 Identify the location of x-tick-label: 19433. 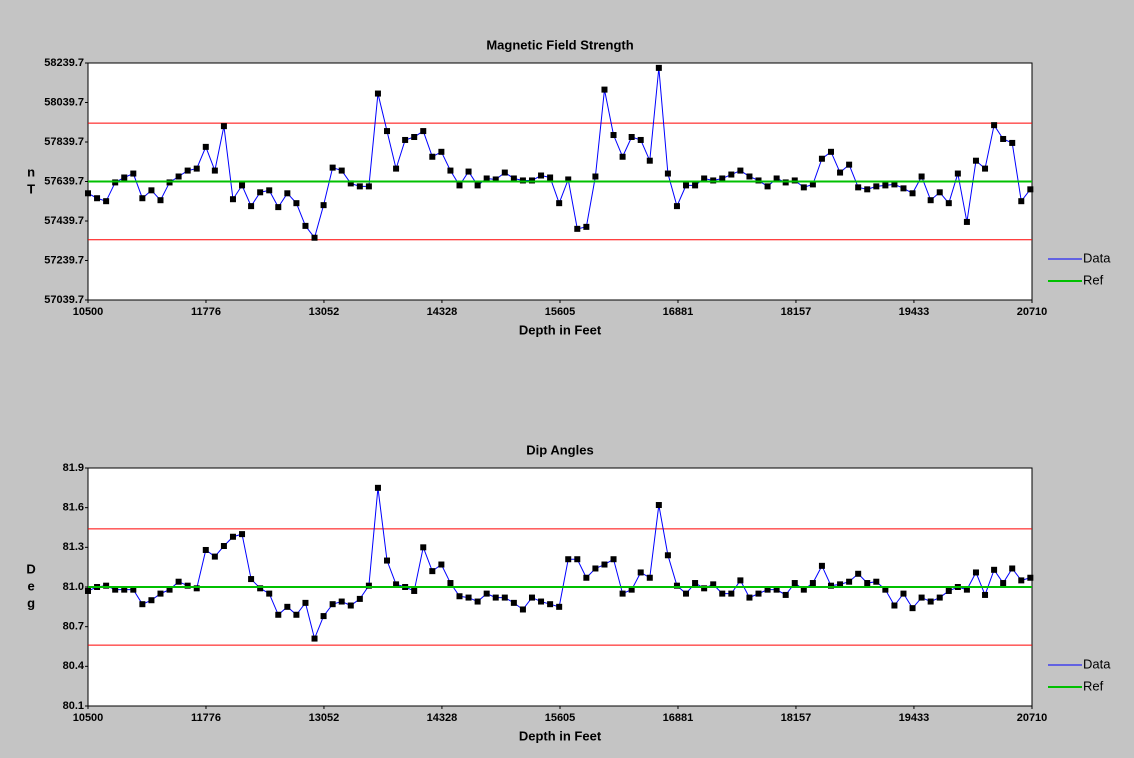
(914, 312).